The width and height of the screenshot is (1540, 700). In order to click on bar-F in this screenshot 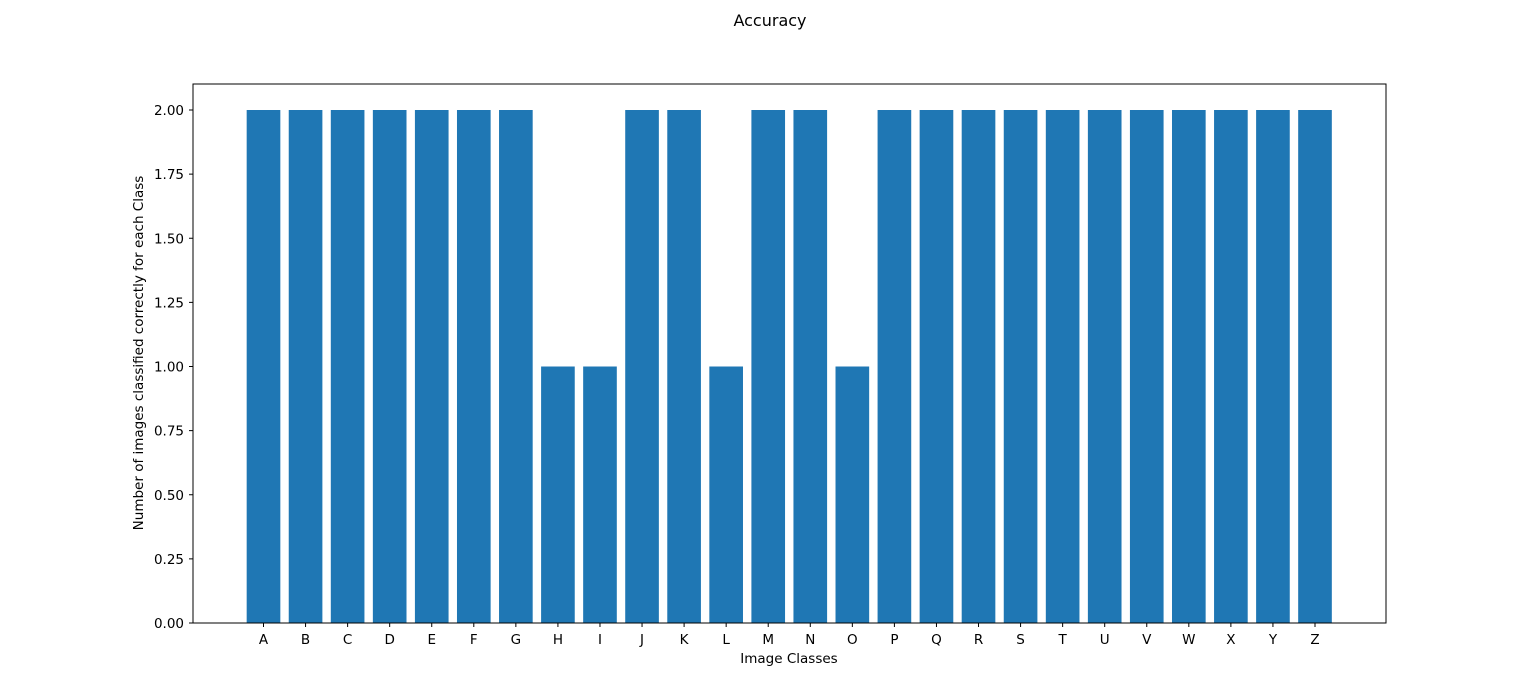, I will do `click(473, 366)`.